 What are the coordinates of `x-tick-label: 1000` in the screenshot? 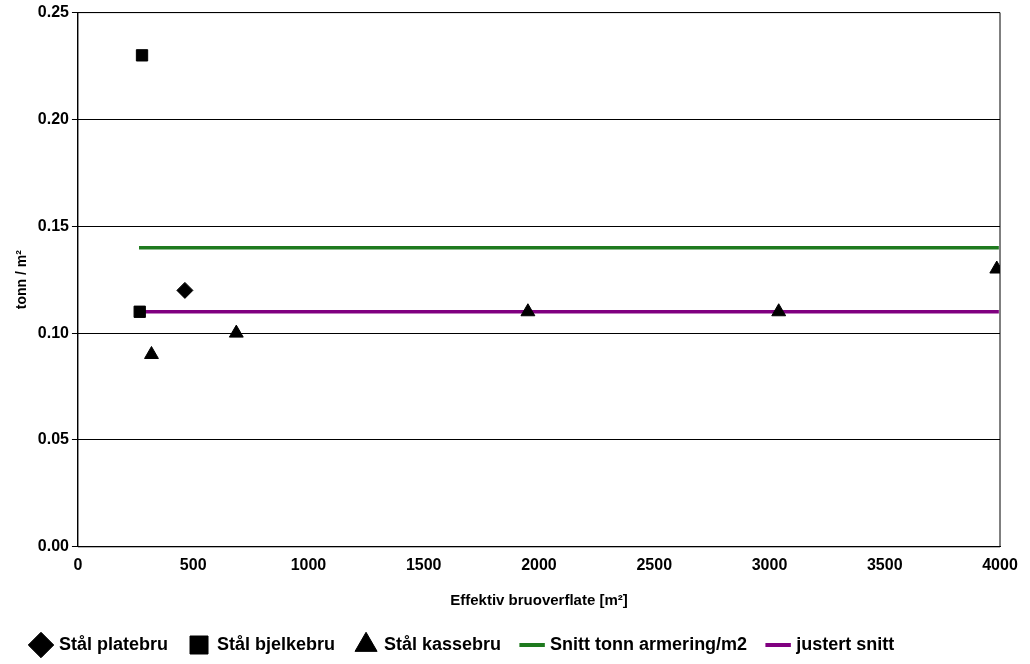 It's located at (308, 564).